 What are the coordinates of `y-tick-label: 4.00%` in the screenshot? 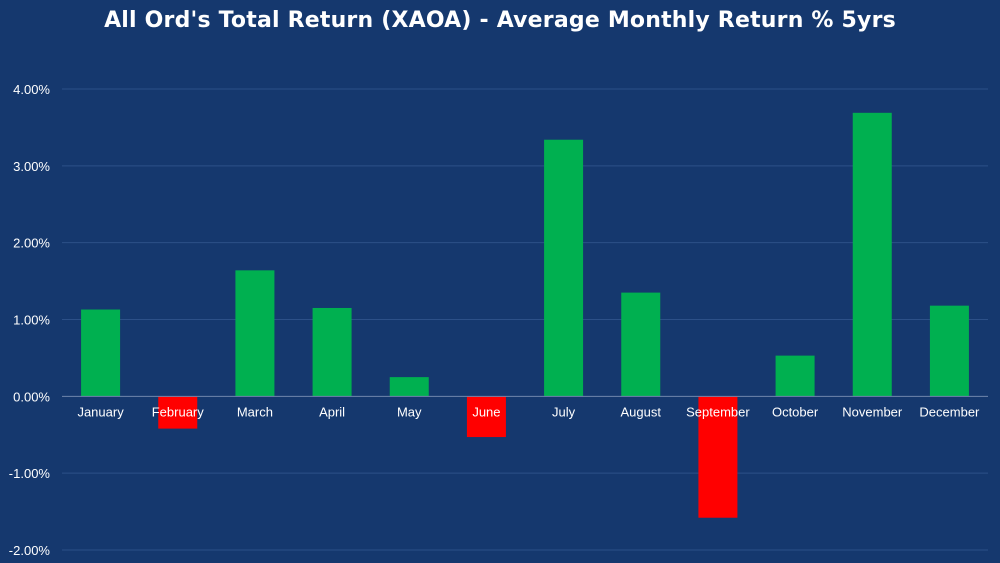 It's located at (31, 89).